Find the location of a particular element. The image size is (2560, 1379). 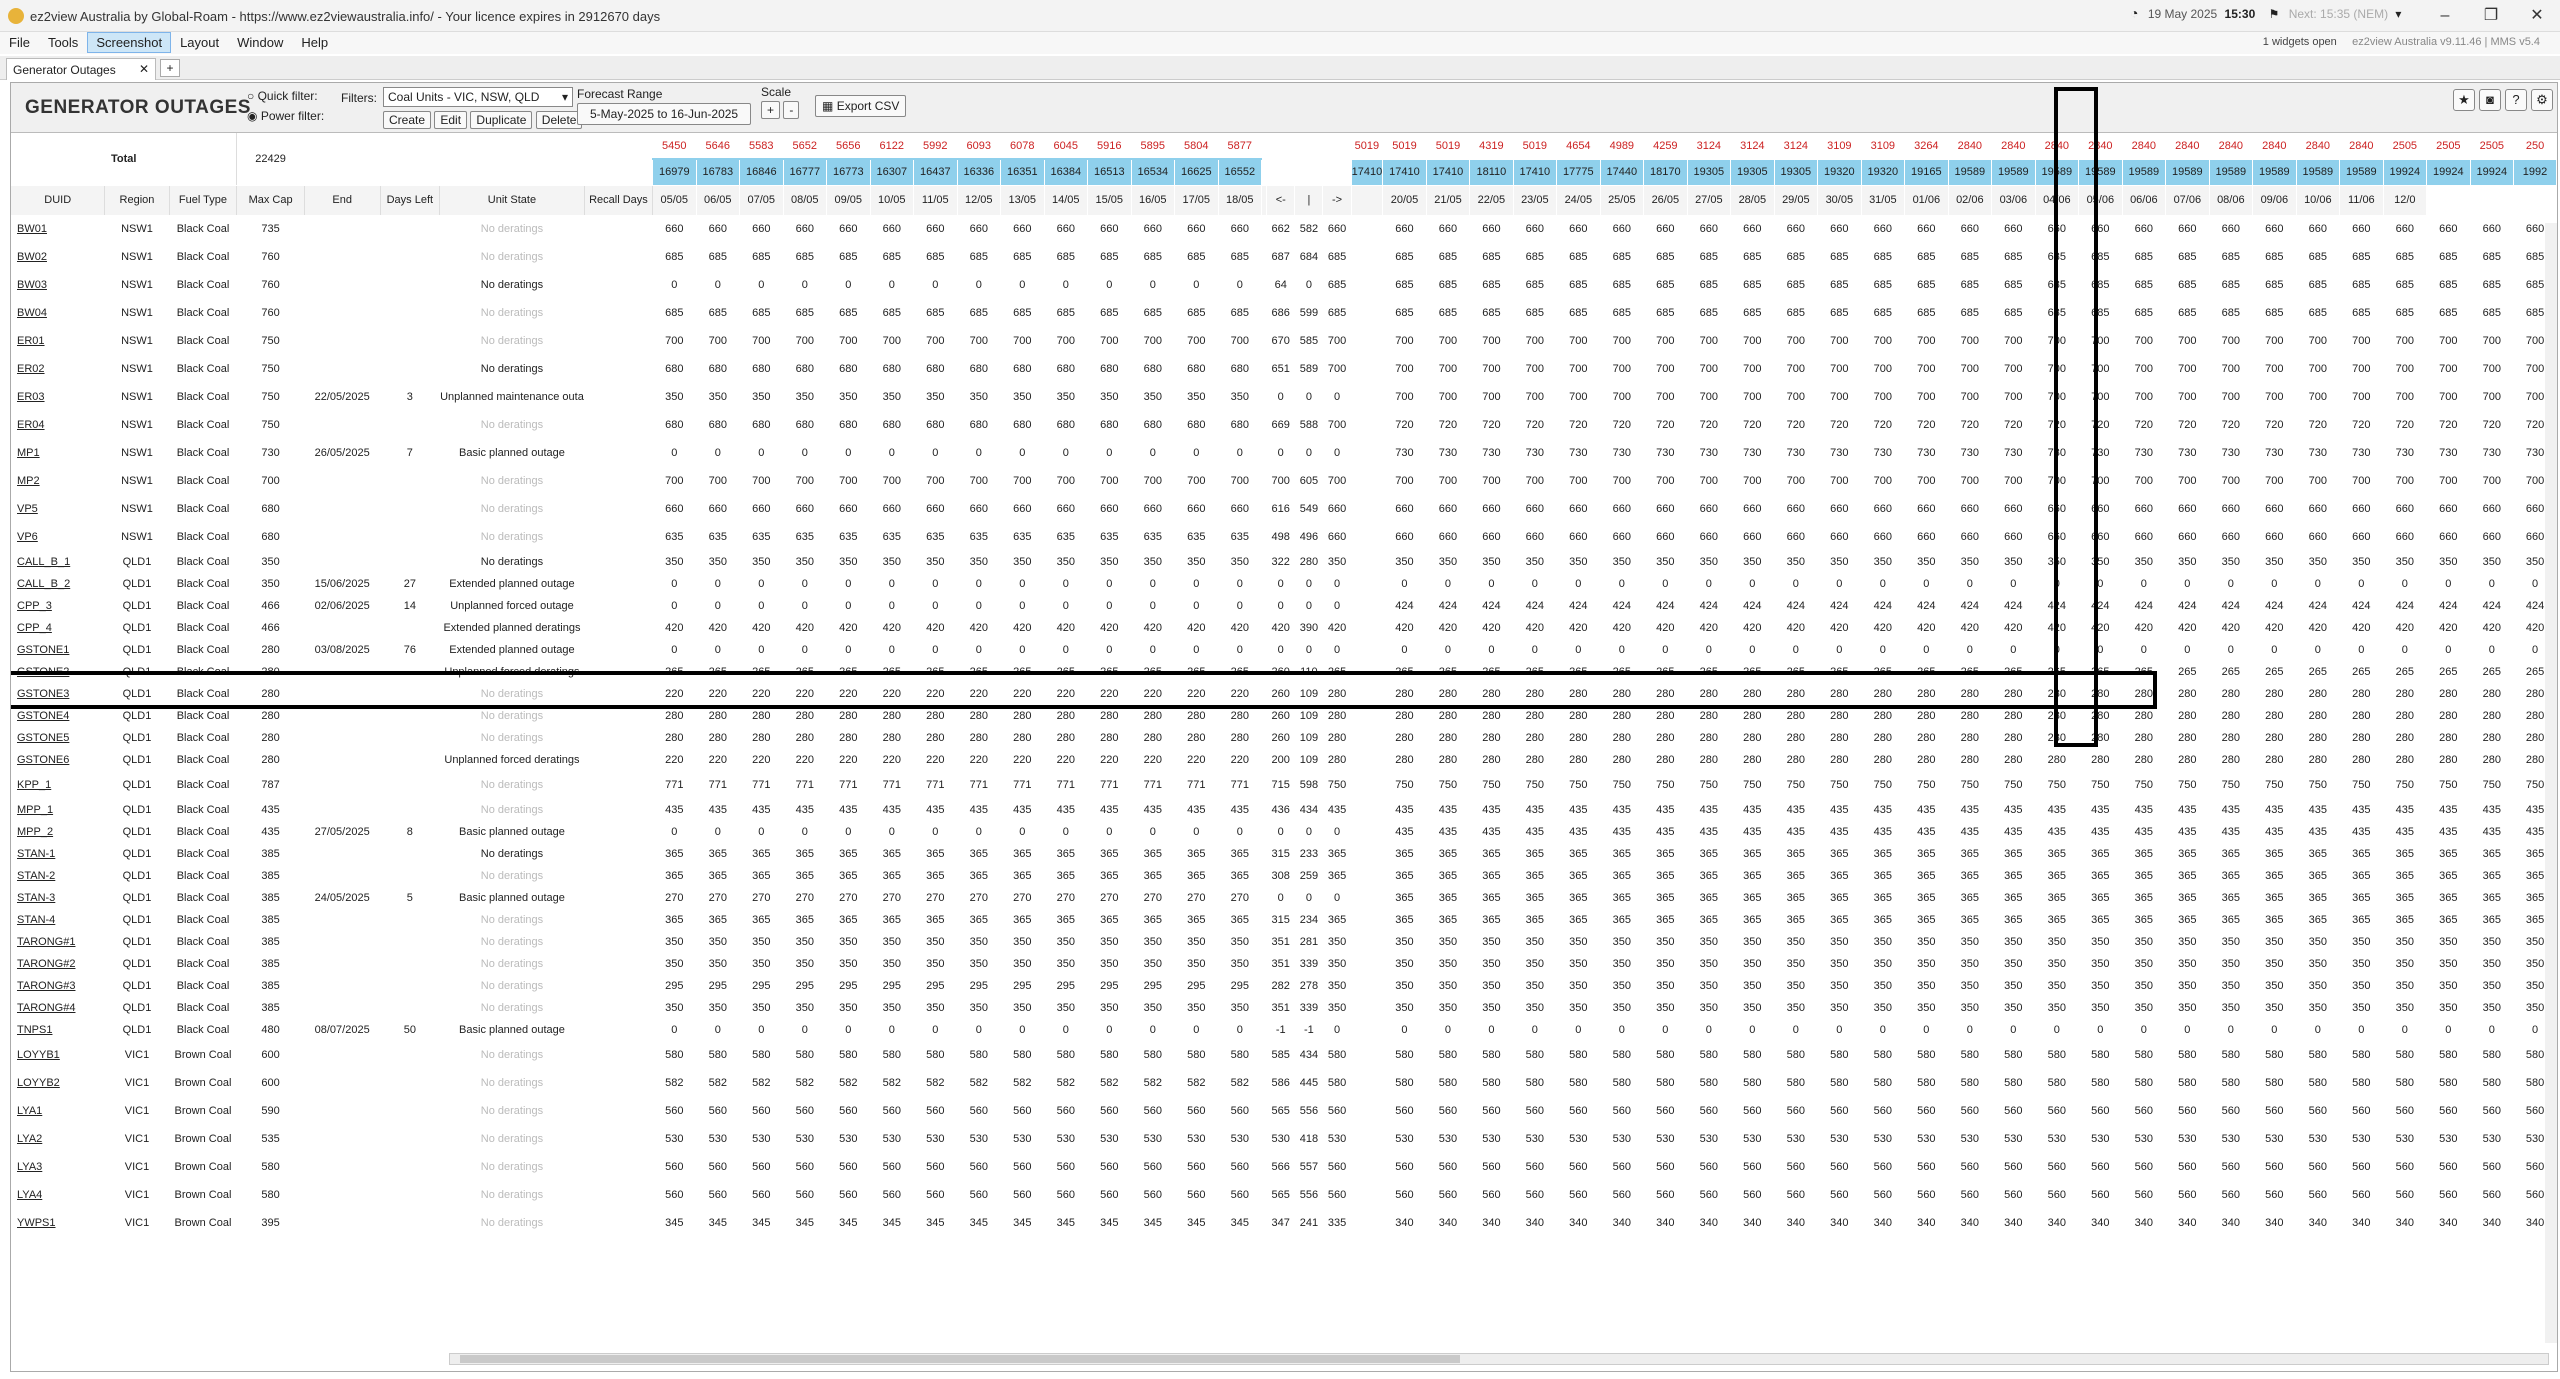

column-header: Fuel Type is located at coordinates (203, 200).